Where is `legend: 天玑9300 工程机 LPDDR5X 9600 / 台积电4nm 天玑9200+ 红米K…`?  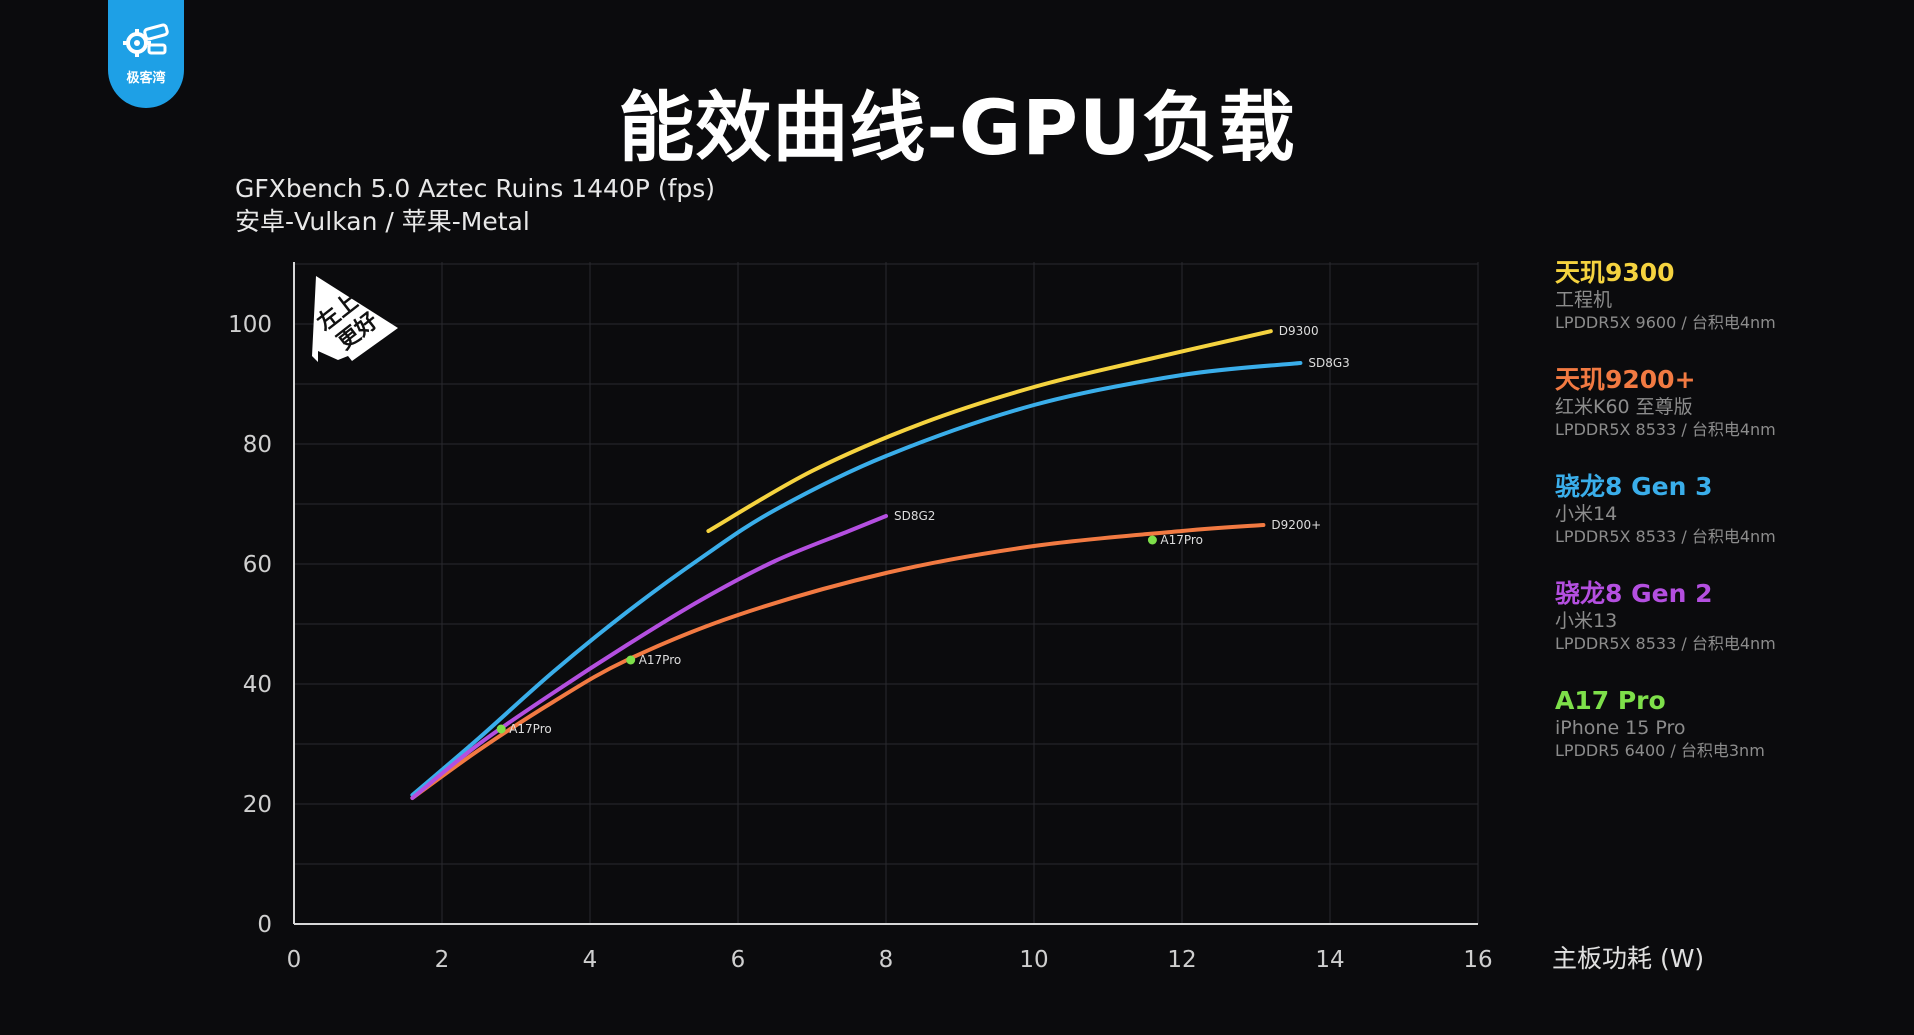 legend: 天玑9300 工程机 LPDDR5X 9600 / 台积电4nm 天玑9200+ 红米K… is located at coordinates (1725, 525).